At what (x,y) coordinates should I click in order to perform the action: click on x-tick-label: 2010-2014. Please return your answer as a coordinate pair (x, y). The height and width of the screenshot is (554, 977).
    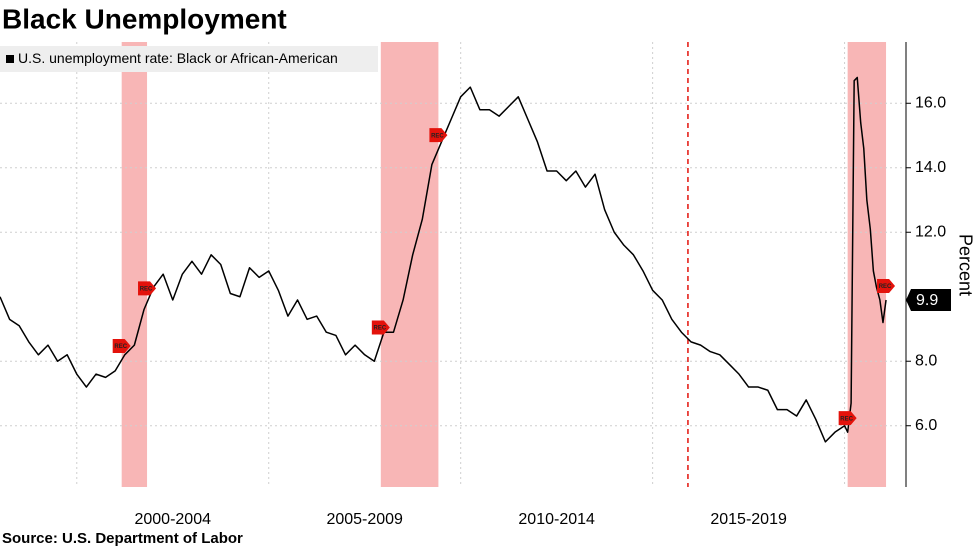
    Looking at the image, I should click on (556, 519).